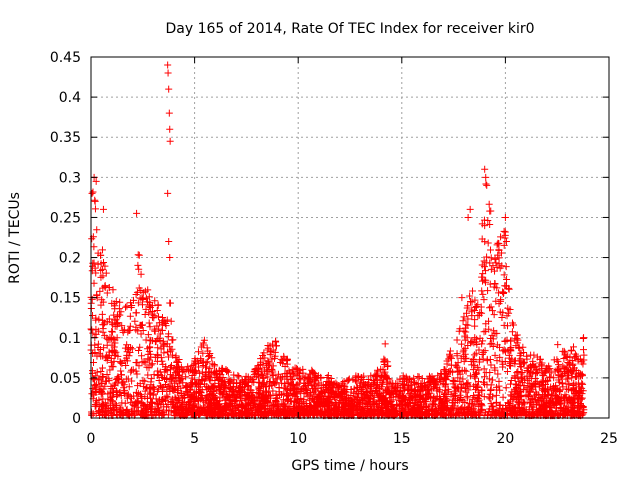 This screenshot has width=640, height=480. I want to click on y-axis-label: ROTI / TECUs, so click(15, 238).